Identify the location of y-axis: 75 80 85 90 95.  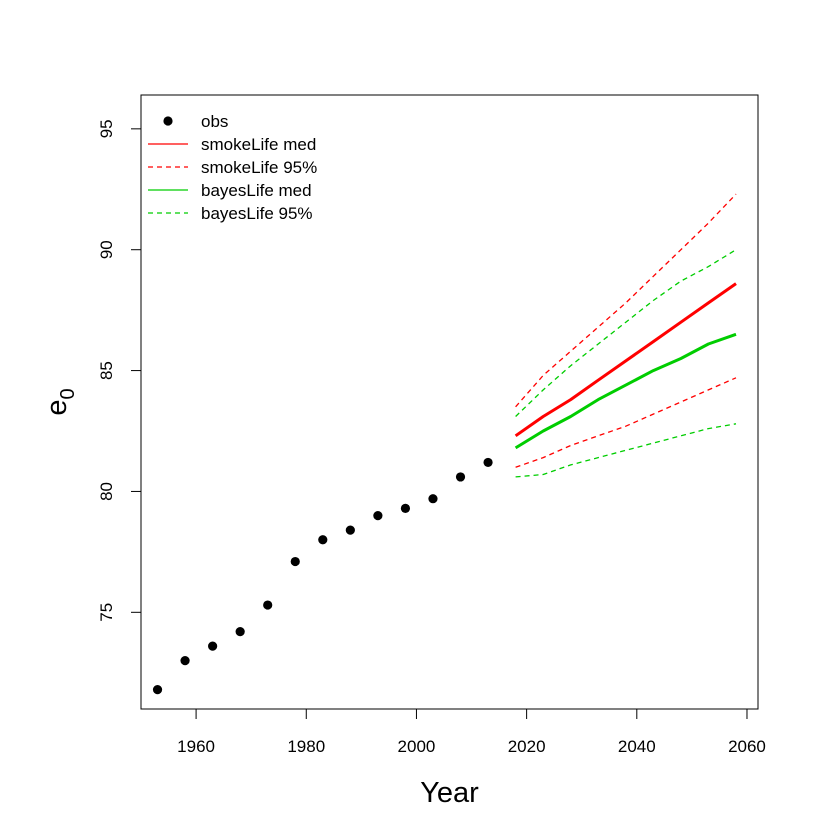
(119, 370).